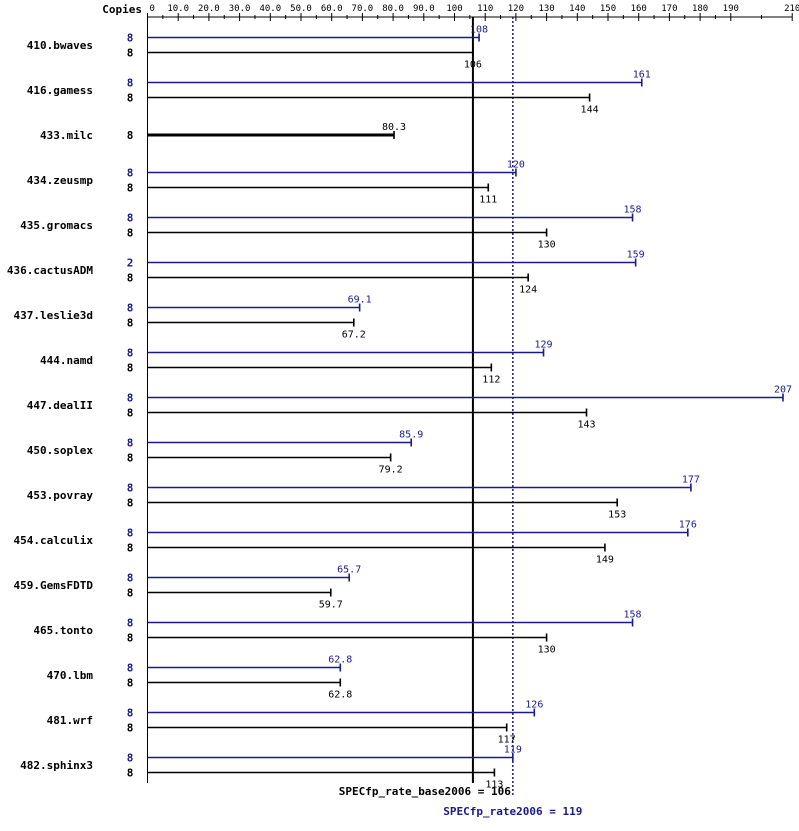 This screenshot has height=831, width=799. I want to click on peak-value-label: 126, so click(534, 705).